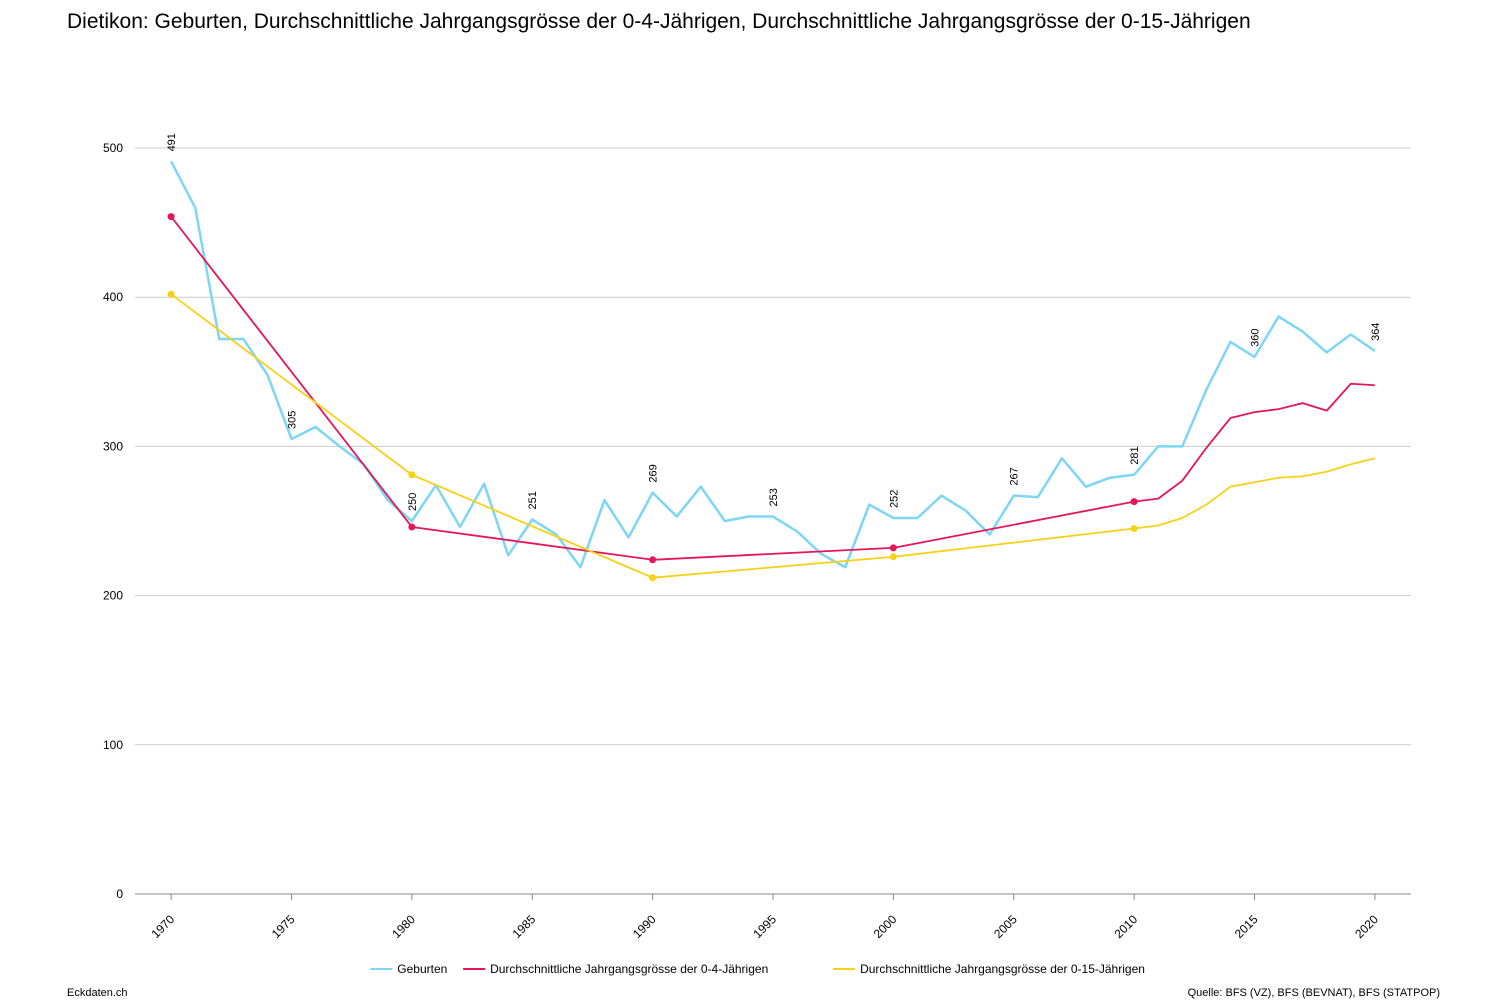  Describe the element at coordinates (644, 926) in the screenshot. I see `x-tick-label: 1990` at that location.